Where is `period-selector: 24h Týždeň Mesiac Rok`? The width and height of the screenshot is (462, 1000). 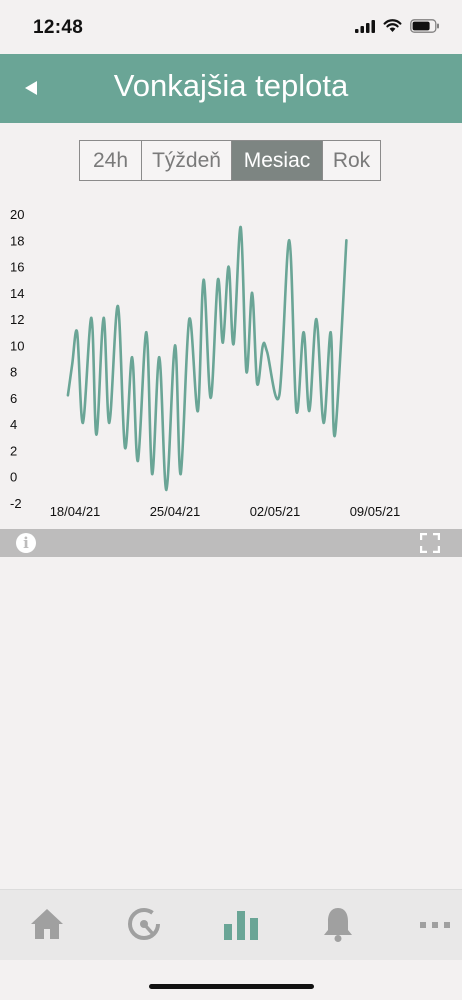 period-selector: 24h Týždeň Mesiac Rok is located at coordinates (230, 160).